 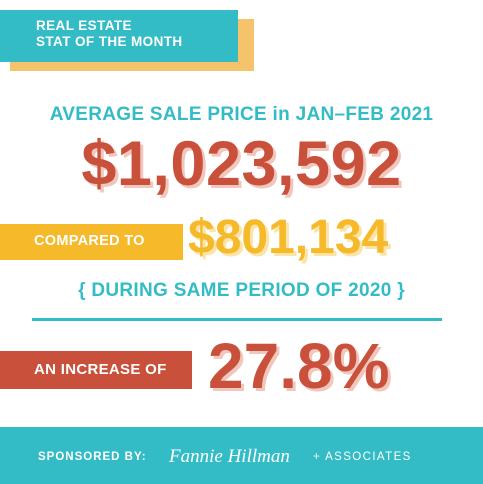 I want to click on current-average-price: $1,023,592, so click(x=241, y=164).